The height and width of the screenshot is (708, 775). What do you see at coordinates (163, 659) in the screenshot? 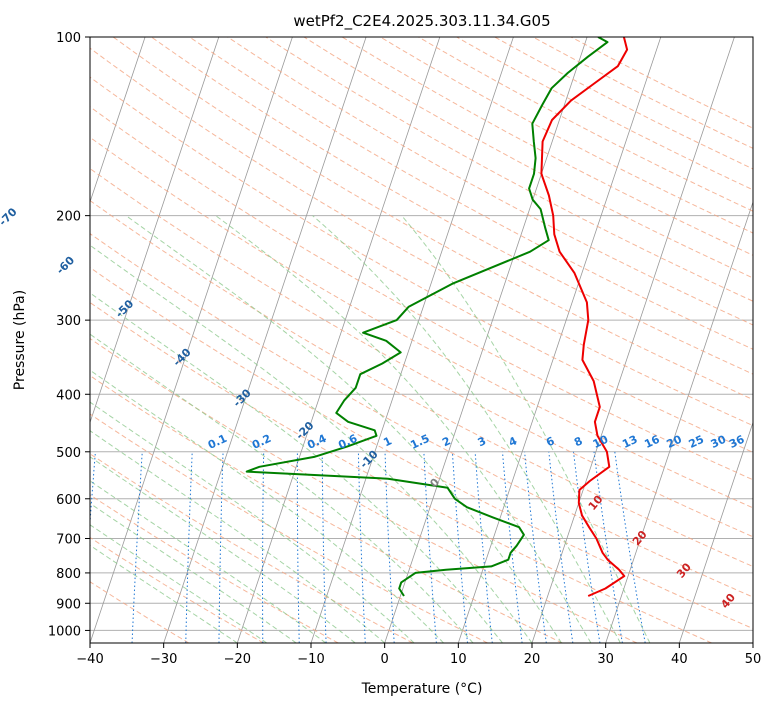
I see `x-tick-label: −30` at bounding box center [163, 659].